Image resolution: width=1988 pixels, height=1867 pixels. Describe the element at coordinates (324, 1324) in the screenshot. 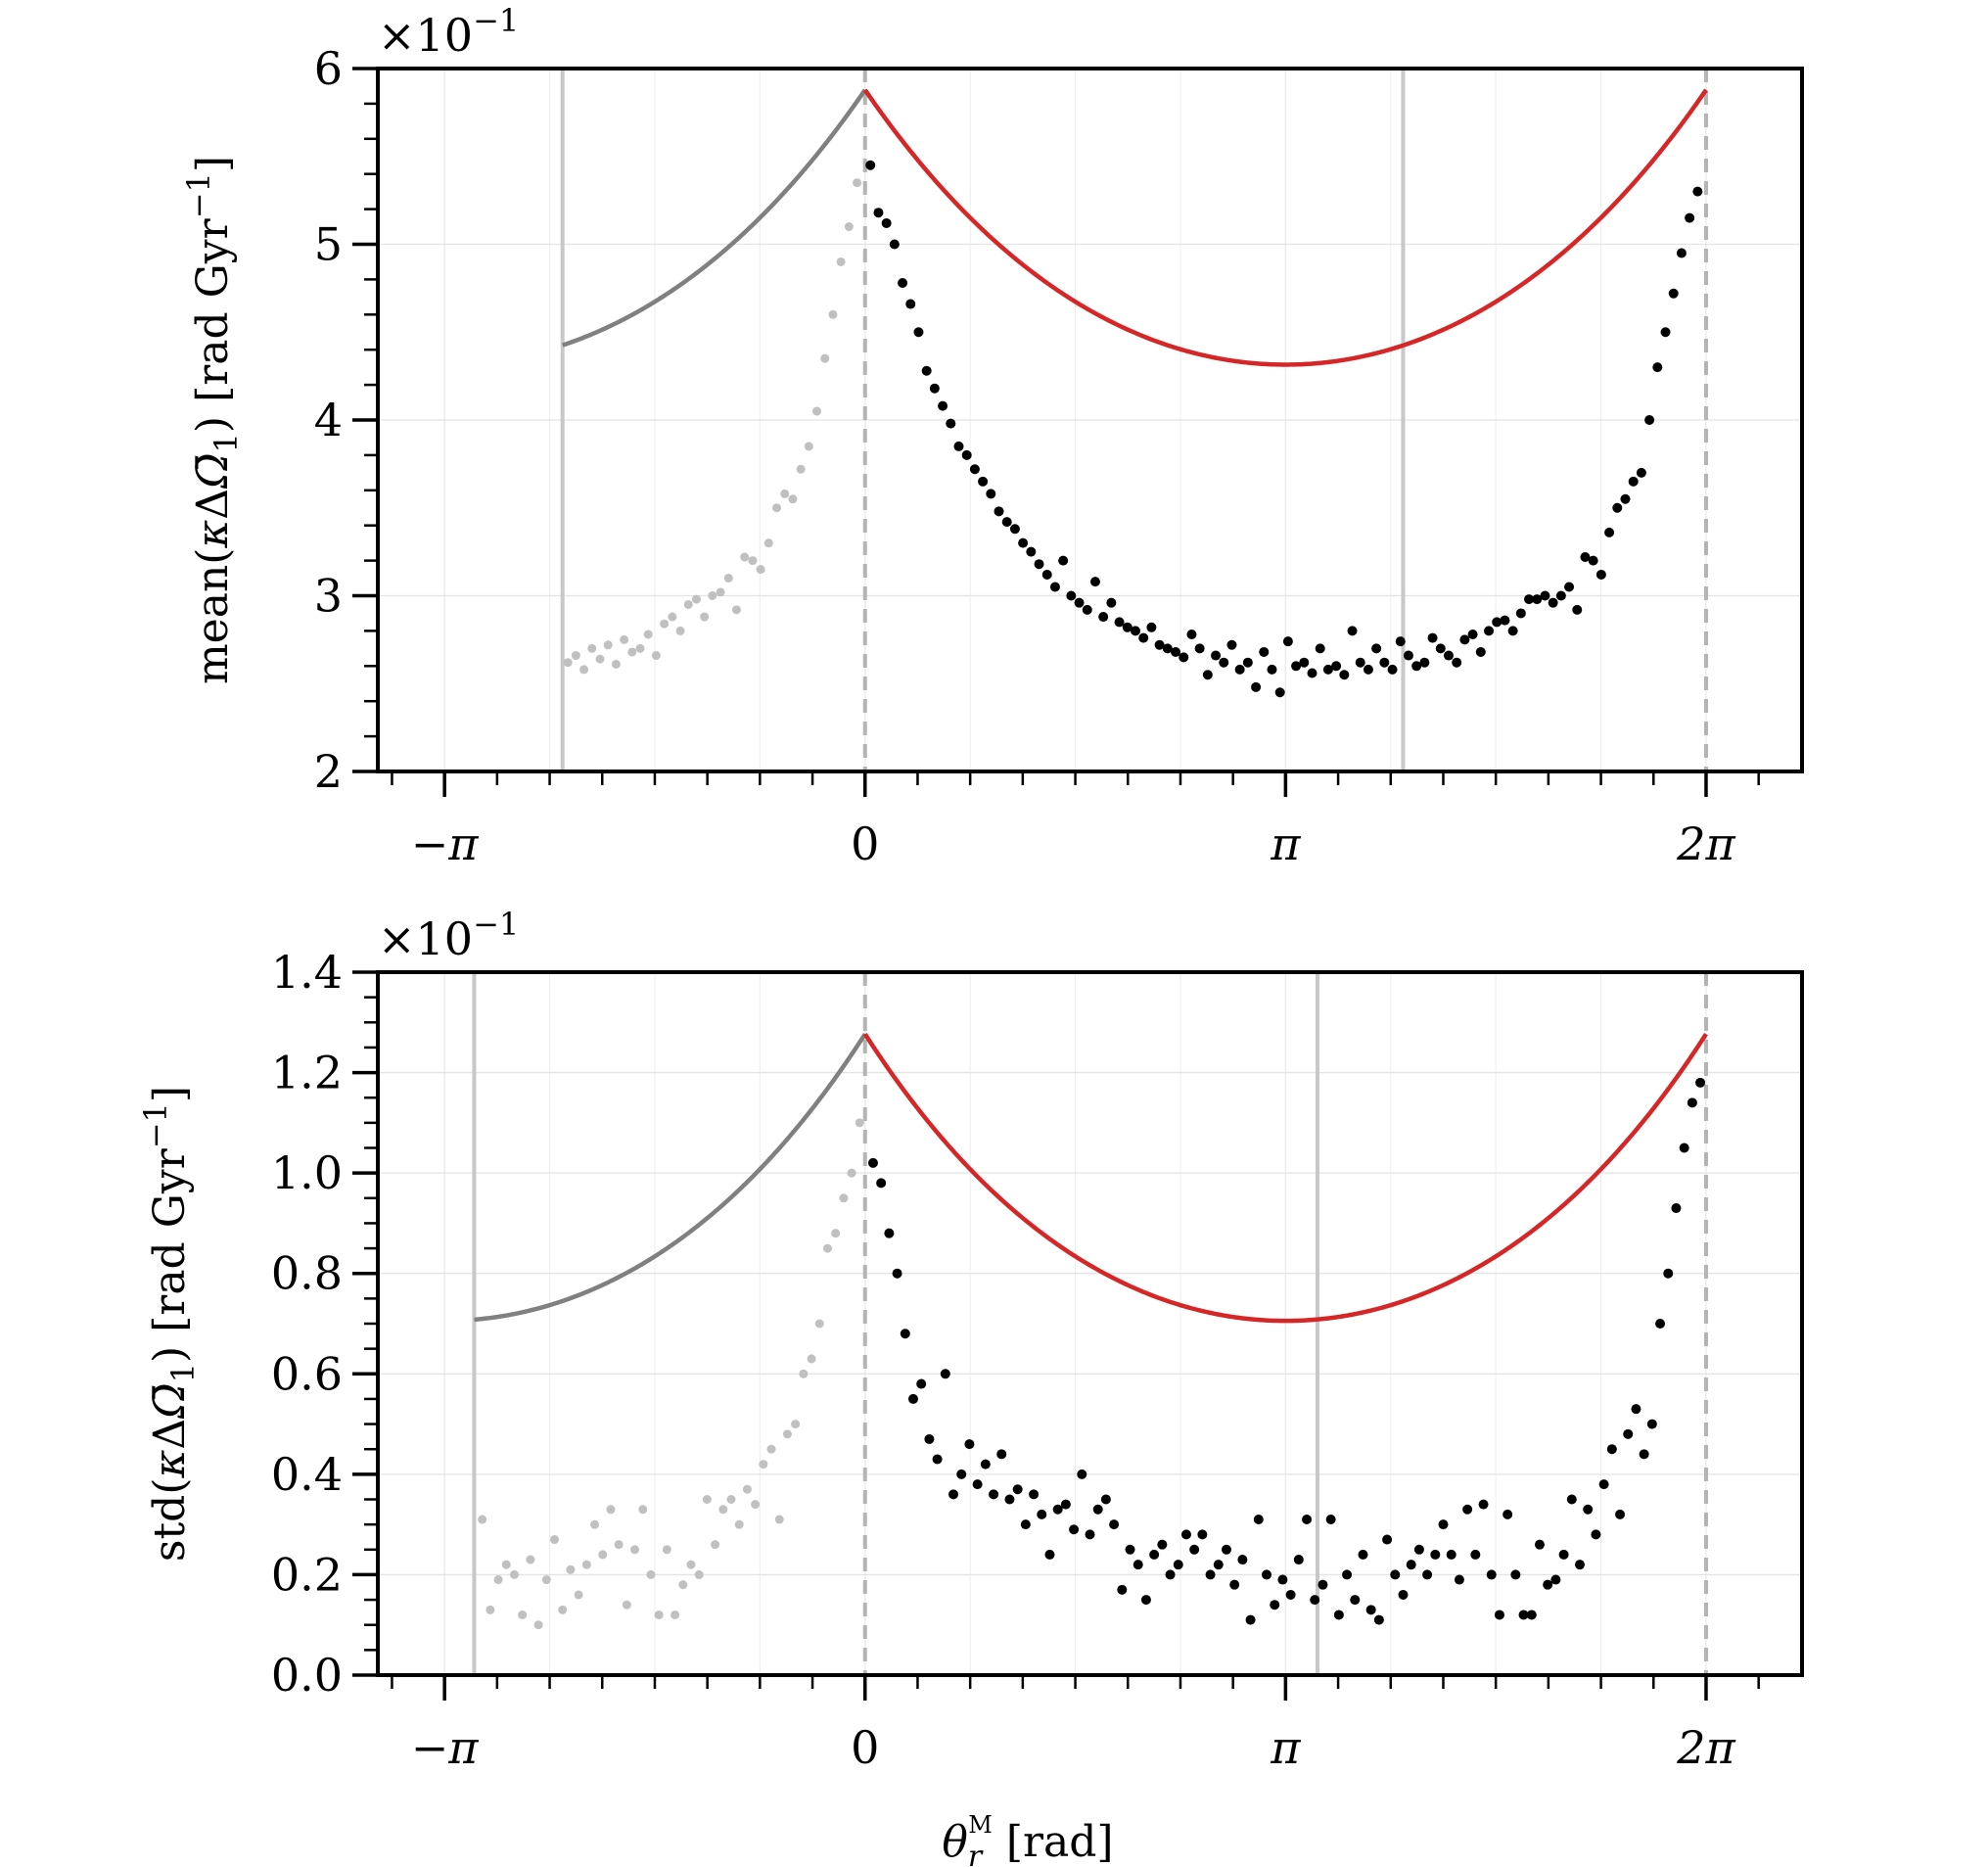

I see `y-ticks: 0.0 0.2 0.4 0.6 0.8 1.0 1.2 1.4` at that location.